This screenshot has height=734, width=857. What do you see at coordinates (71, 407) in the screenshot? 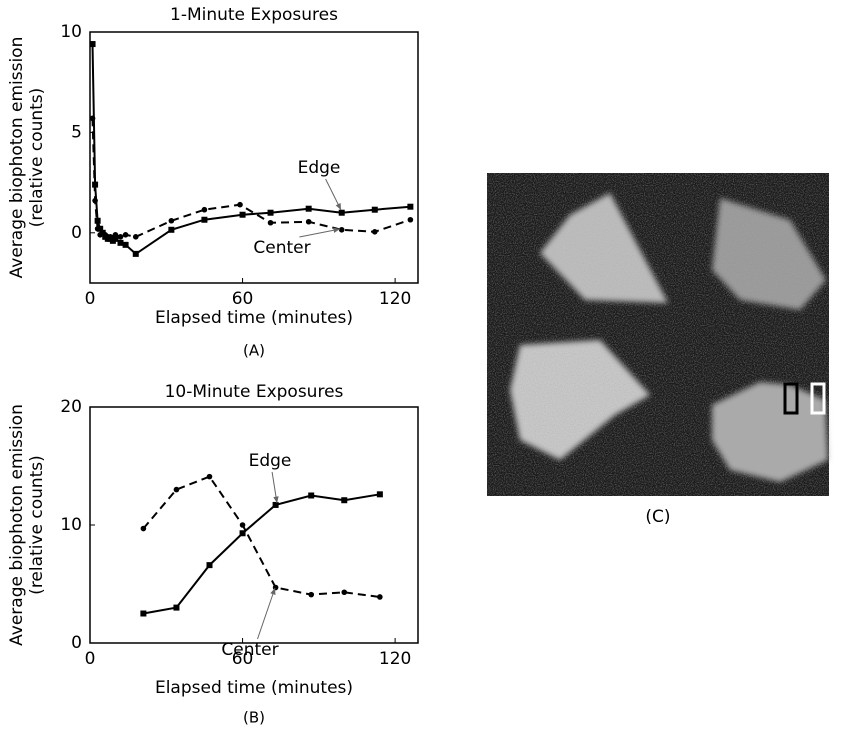
I see `y-tick-label: 20` at bounding box center [71, 407].